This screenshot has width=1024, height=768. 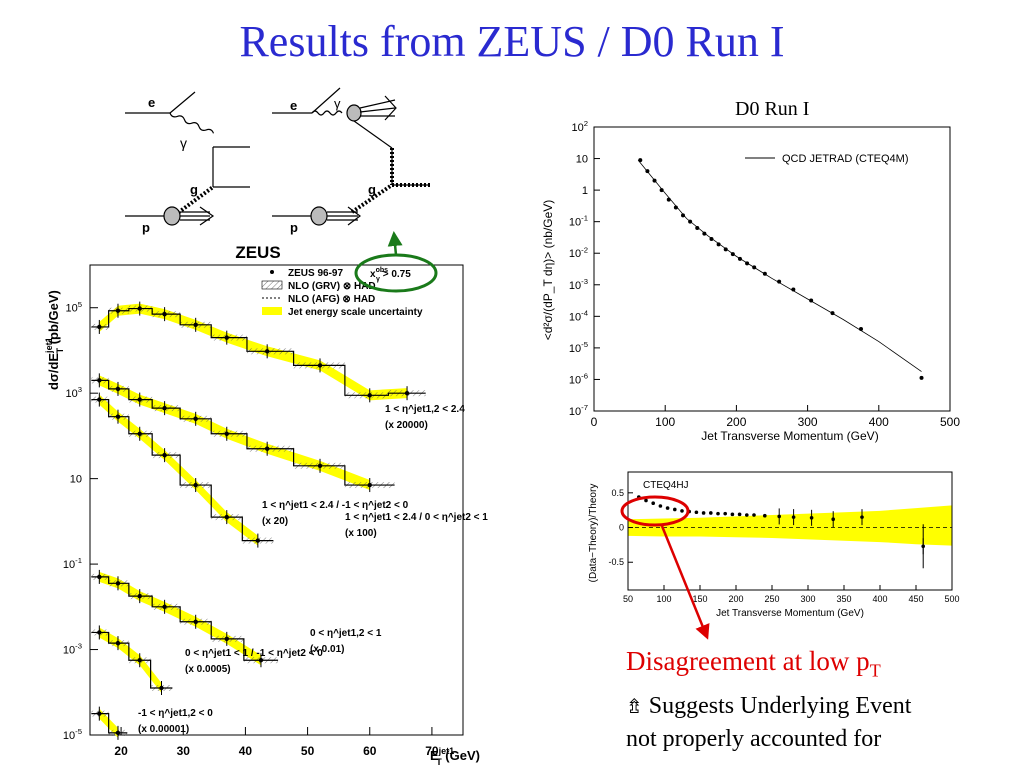 I want to click on zeus-series-label: 1 < η^jet1 < 2.4 / -1 < η^jet2 < 0, so click(x=335, y=505).